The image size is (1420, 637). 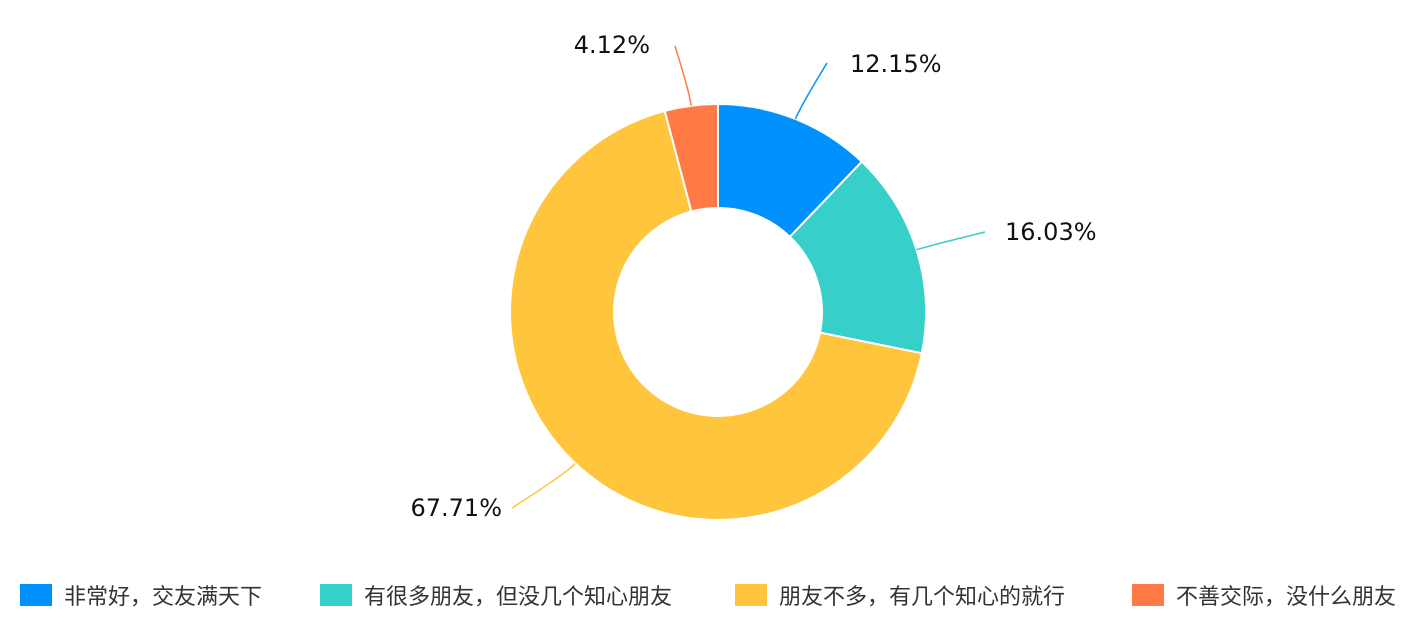 I want to click on legend-item-not-social: 不善交际，没什么朋友, so click(x=1264, y=595).